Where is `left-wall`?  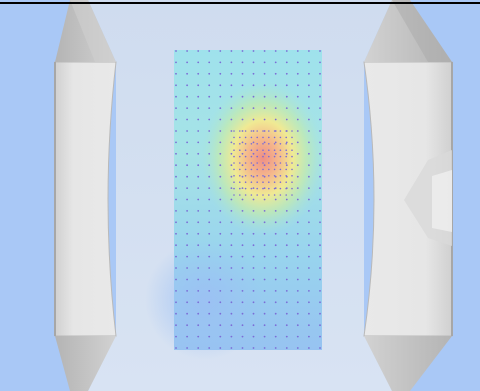 left-wall is located at coordinates (85, 199).